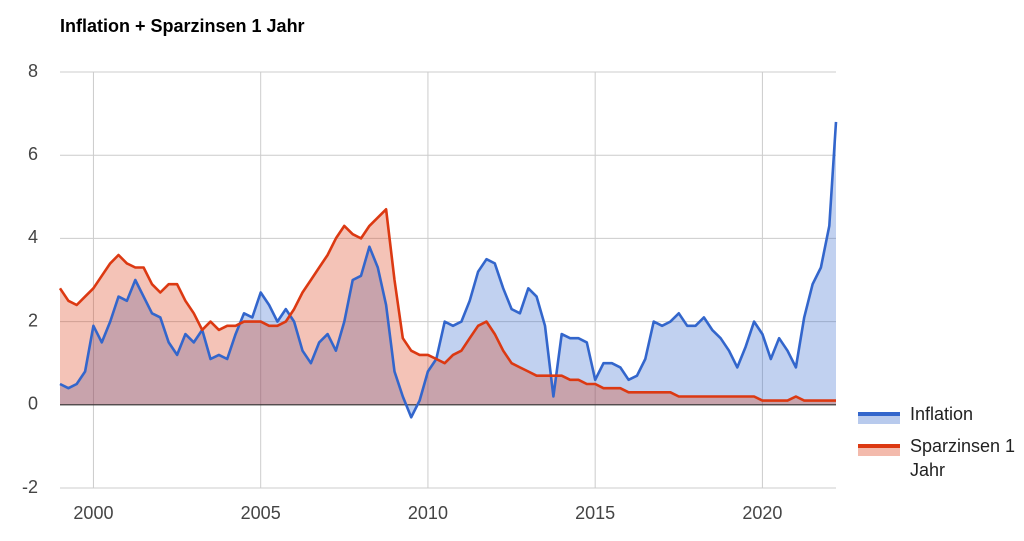  What do you see at coordinates (33, 154) in the screenshot?
I see `y-tick-label: 6` at bounding box center [33, 154].